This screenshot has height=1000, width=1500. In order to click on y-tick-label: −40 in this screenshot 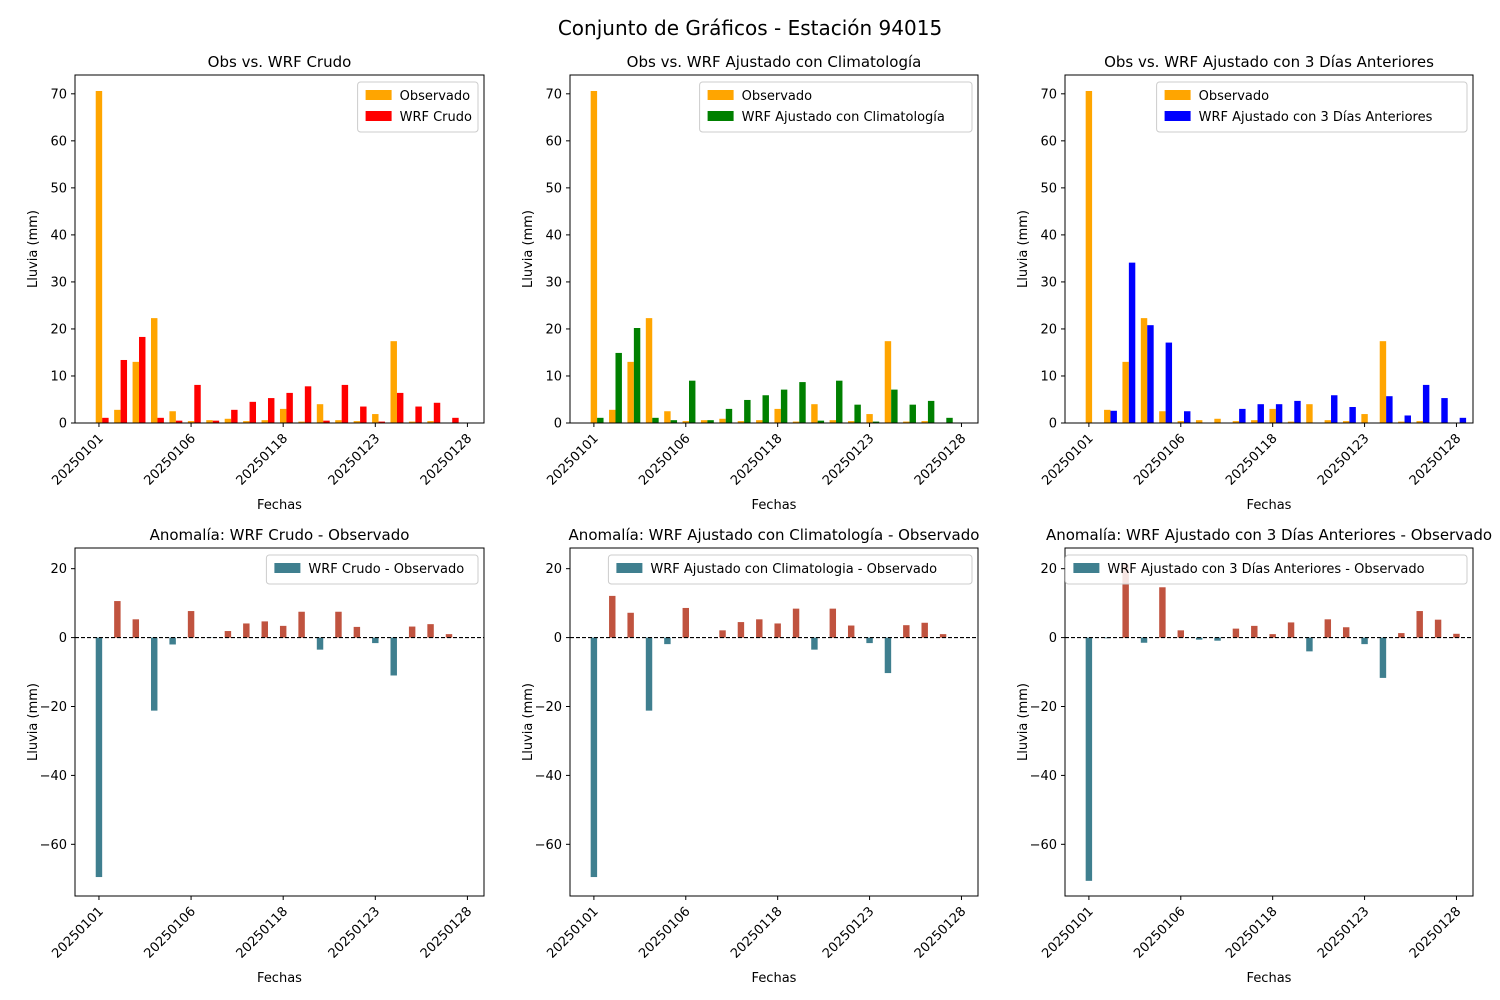, I will do `click(53, 776)`.